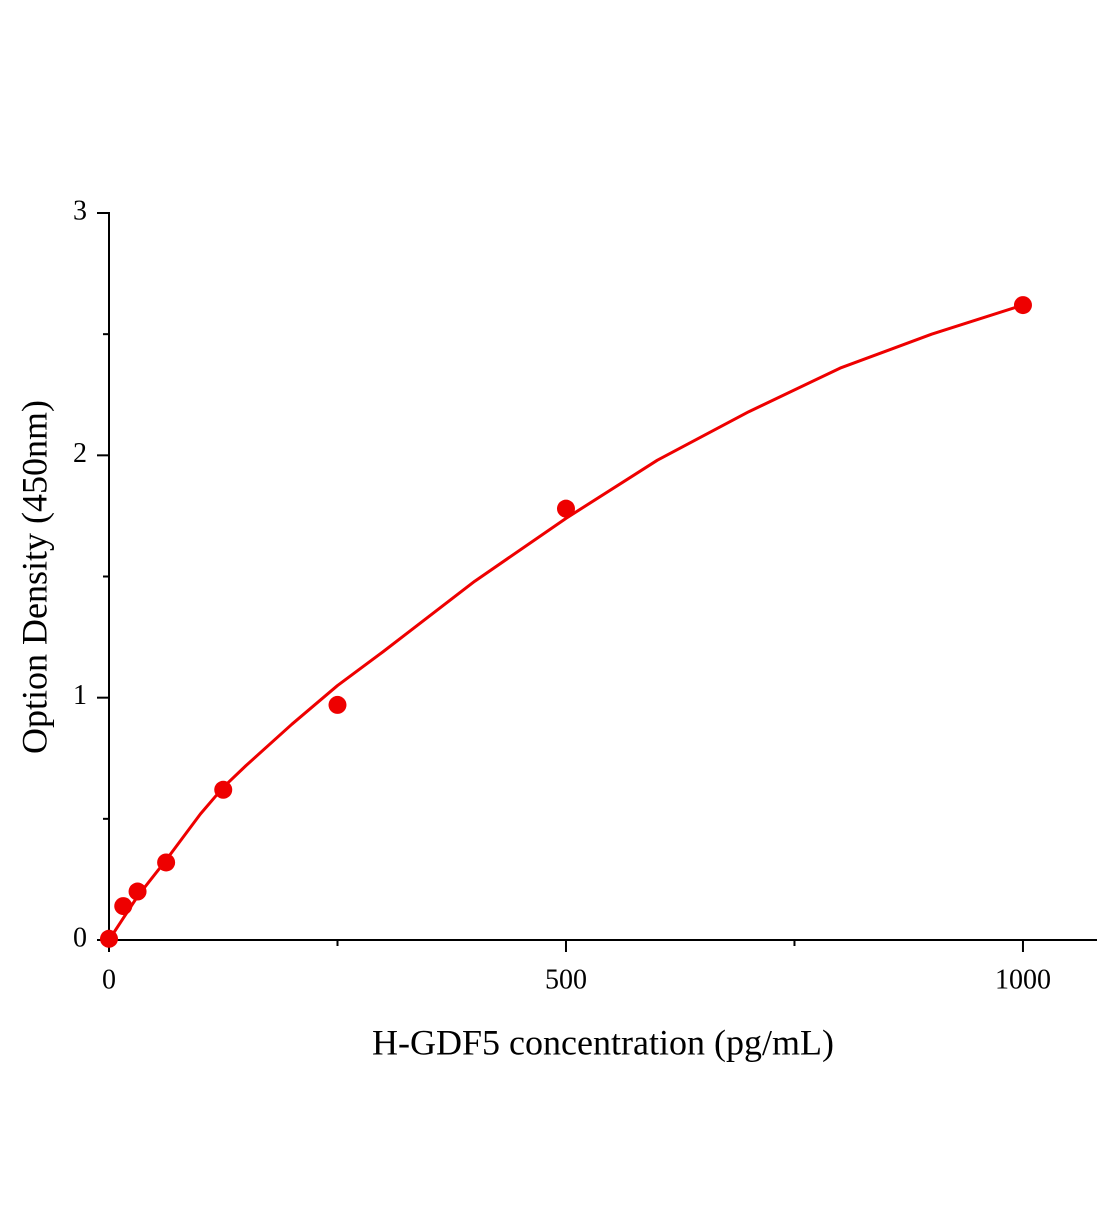  I want to click on x-tick-label: 500, so click(566, 979).